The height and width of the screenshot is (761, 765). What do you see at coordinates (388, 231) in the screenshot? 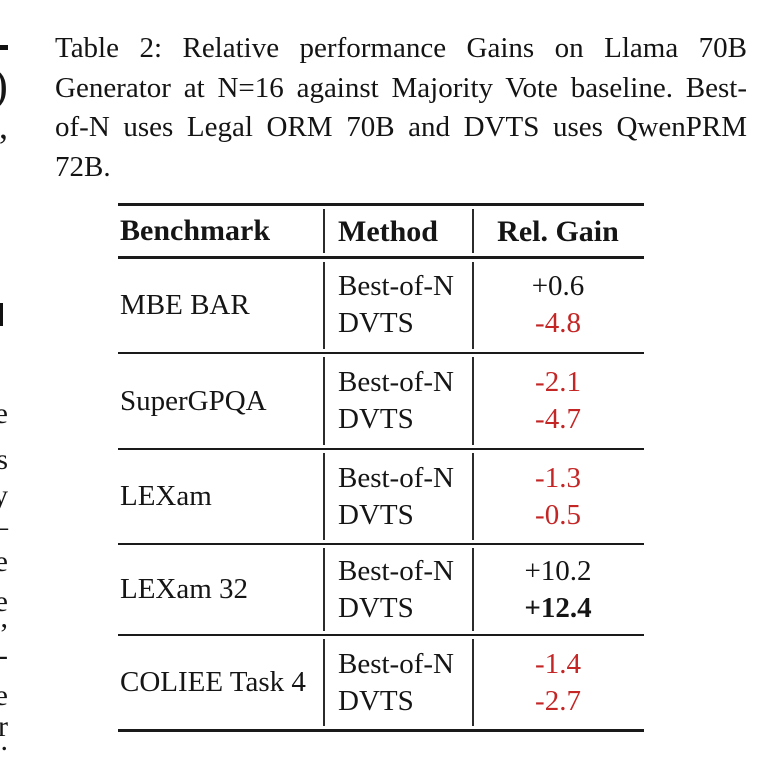
I see `header-method: Method` at bounding box center [388, 231].